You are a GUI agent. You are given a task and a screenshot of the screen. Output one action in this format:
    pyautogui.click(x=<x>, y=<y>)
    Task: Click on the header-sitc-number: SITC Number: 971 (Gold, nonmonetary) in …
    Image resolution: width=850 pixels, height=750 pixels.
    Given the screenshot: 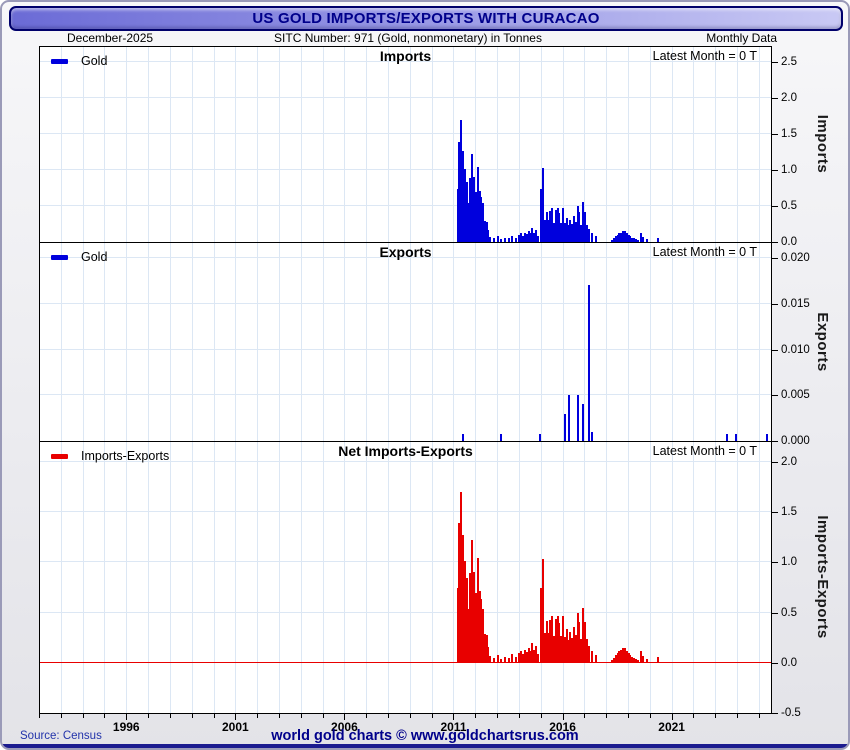 What is the action you would take?
    pyautogui.click(x=408, y=38)
    